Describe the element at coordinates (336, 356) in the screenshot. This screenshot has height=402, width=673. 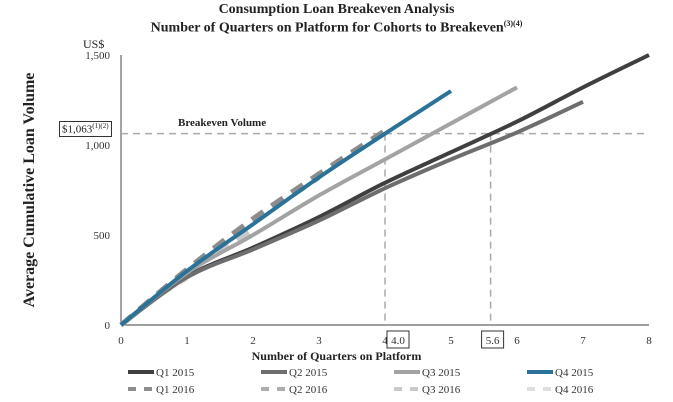
I see `x-axis-title: Number of Quarters on Platform` at that location.